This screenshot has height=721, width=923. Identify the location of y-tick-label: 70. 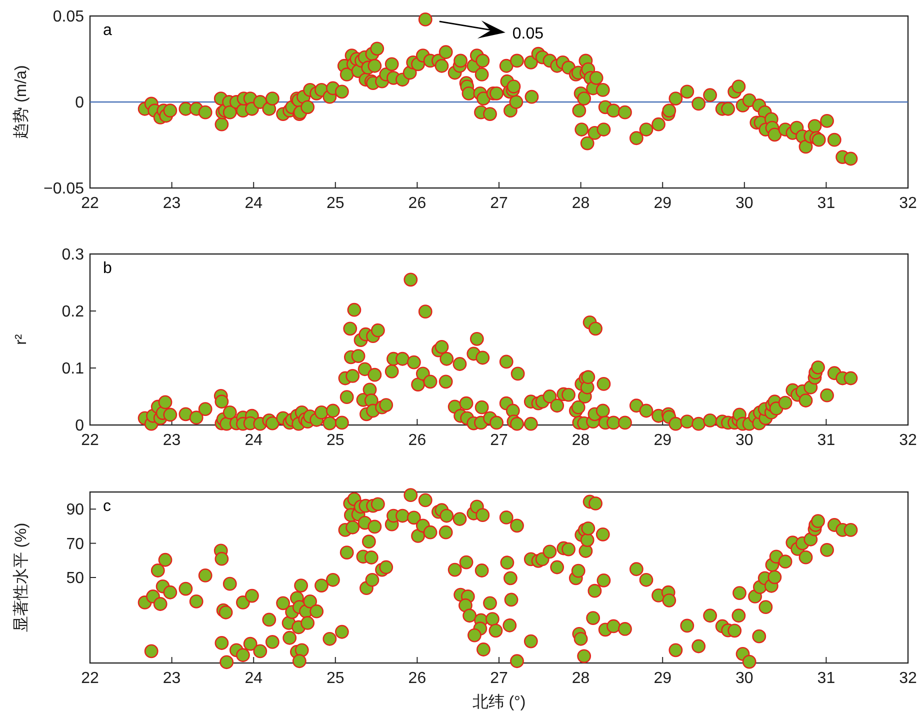
(75, 544).